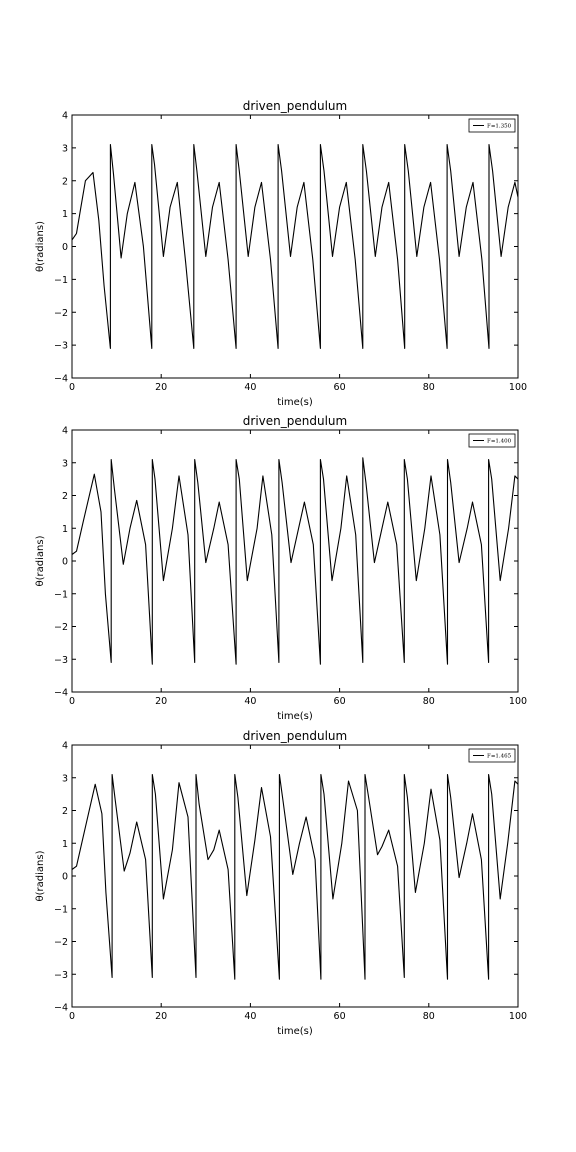 This screenshot has width=576, height=1152. I want to click on legend: F=1.350, so click(492, 125).